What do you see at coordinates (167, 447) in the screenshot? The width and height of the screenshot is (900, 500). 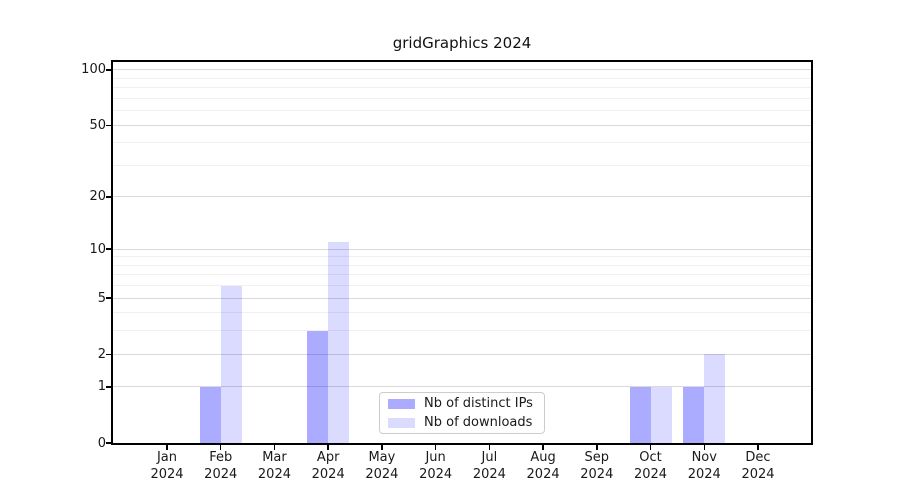 I see `x-tick-jan` at bounding box center [167, 447].